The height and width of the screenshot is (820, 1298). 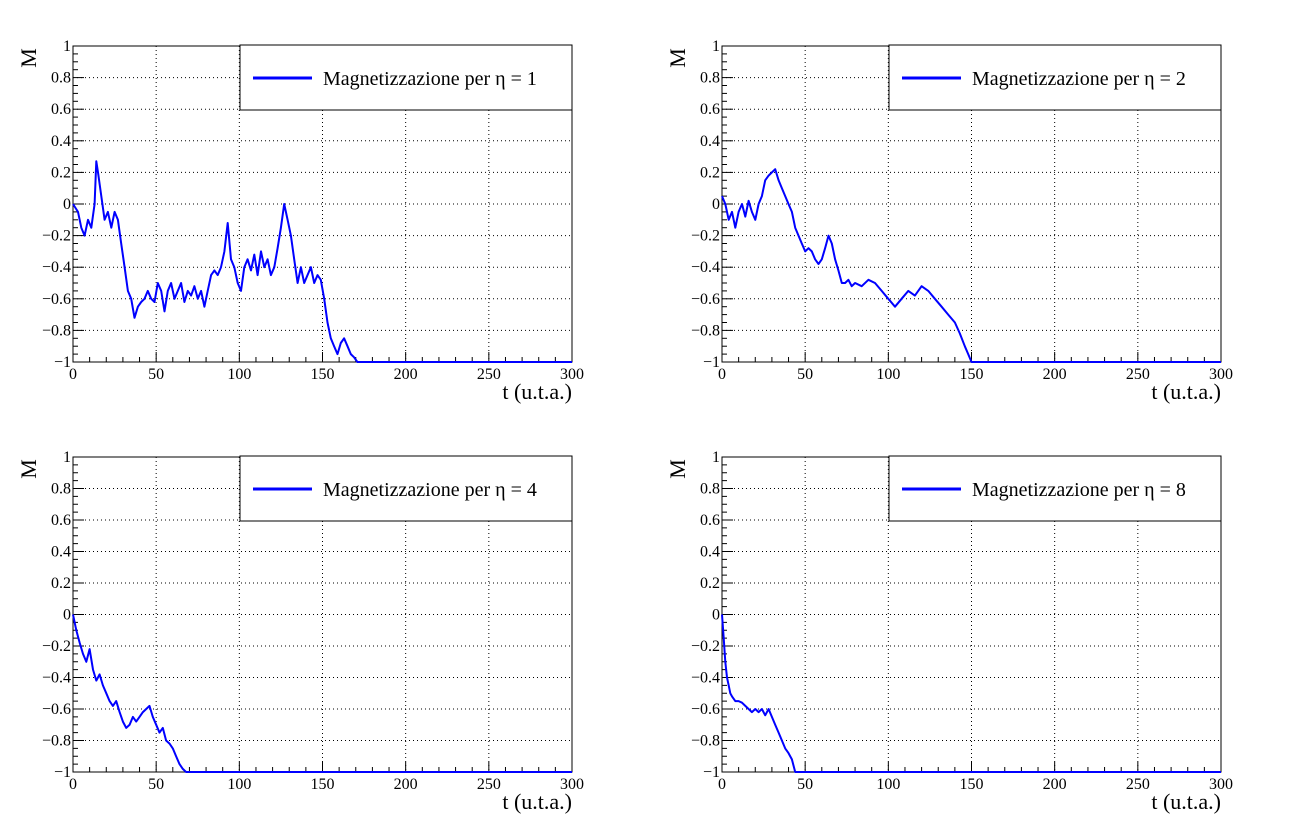 I want to click on legend: Magnetizzazione per η = 1, so click(x=406, y=77).